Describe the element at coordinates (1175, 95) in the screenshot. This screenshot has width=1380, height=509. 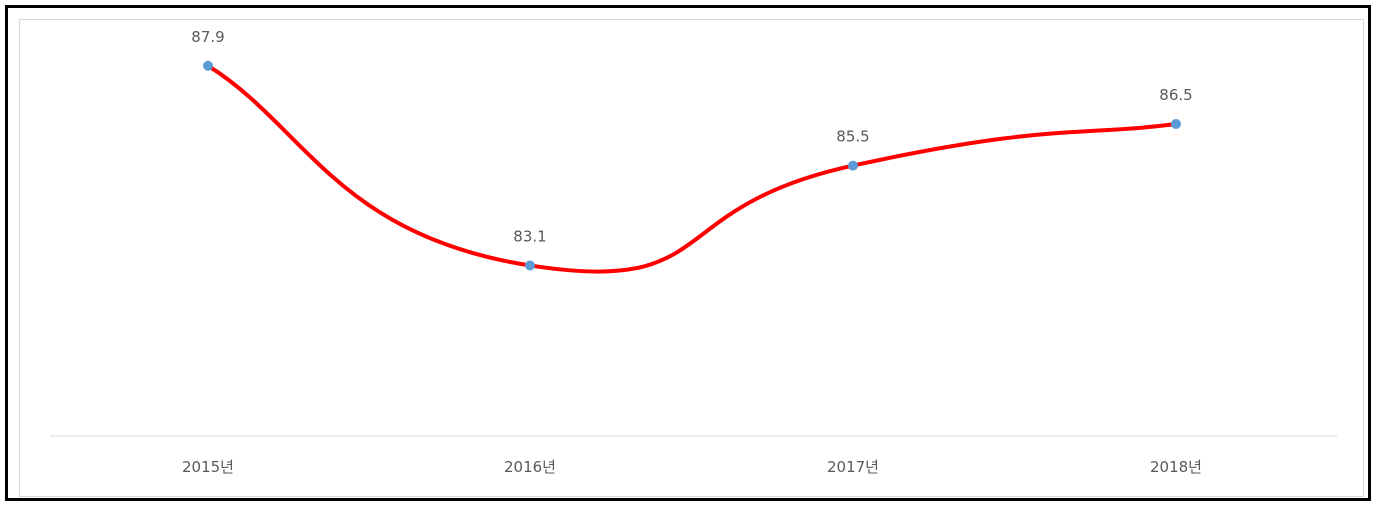
I see `data-label-4: 86.5` at that location.